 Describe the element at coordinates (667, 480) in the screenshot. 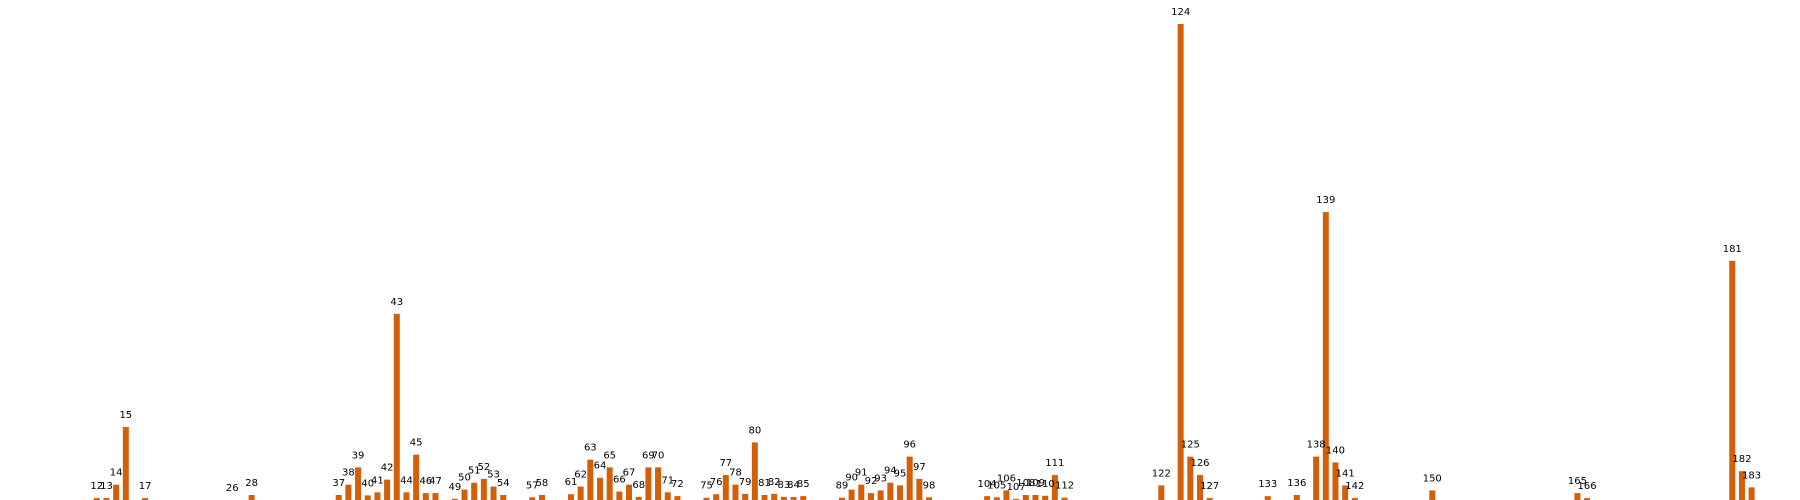

I see `bar-label-71: 71` at that location.